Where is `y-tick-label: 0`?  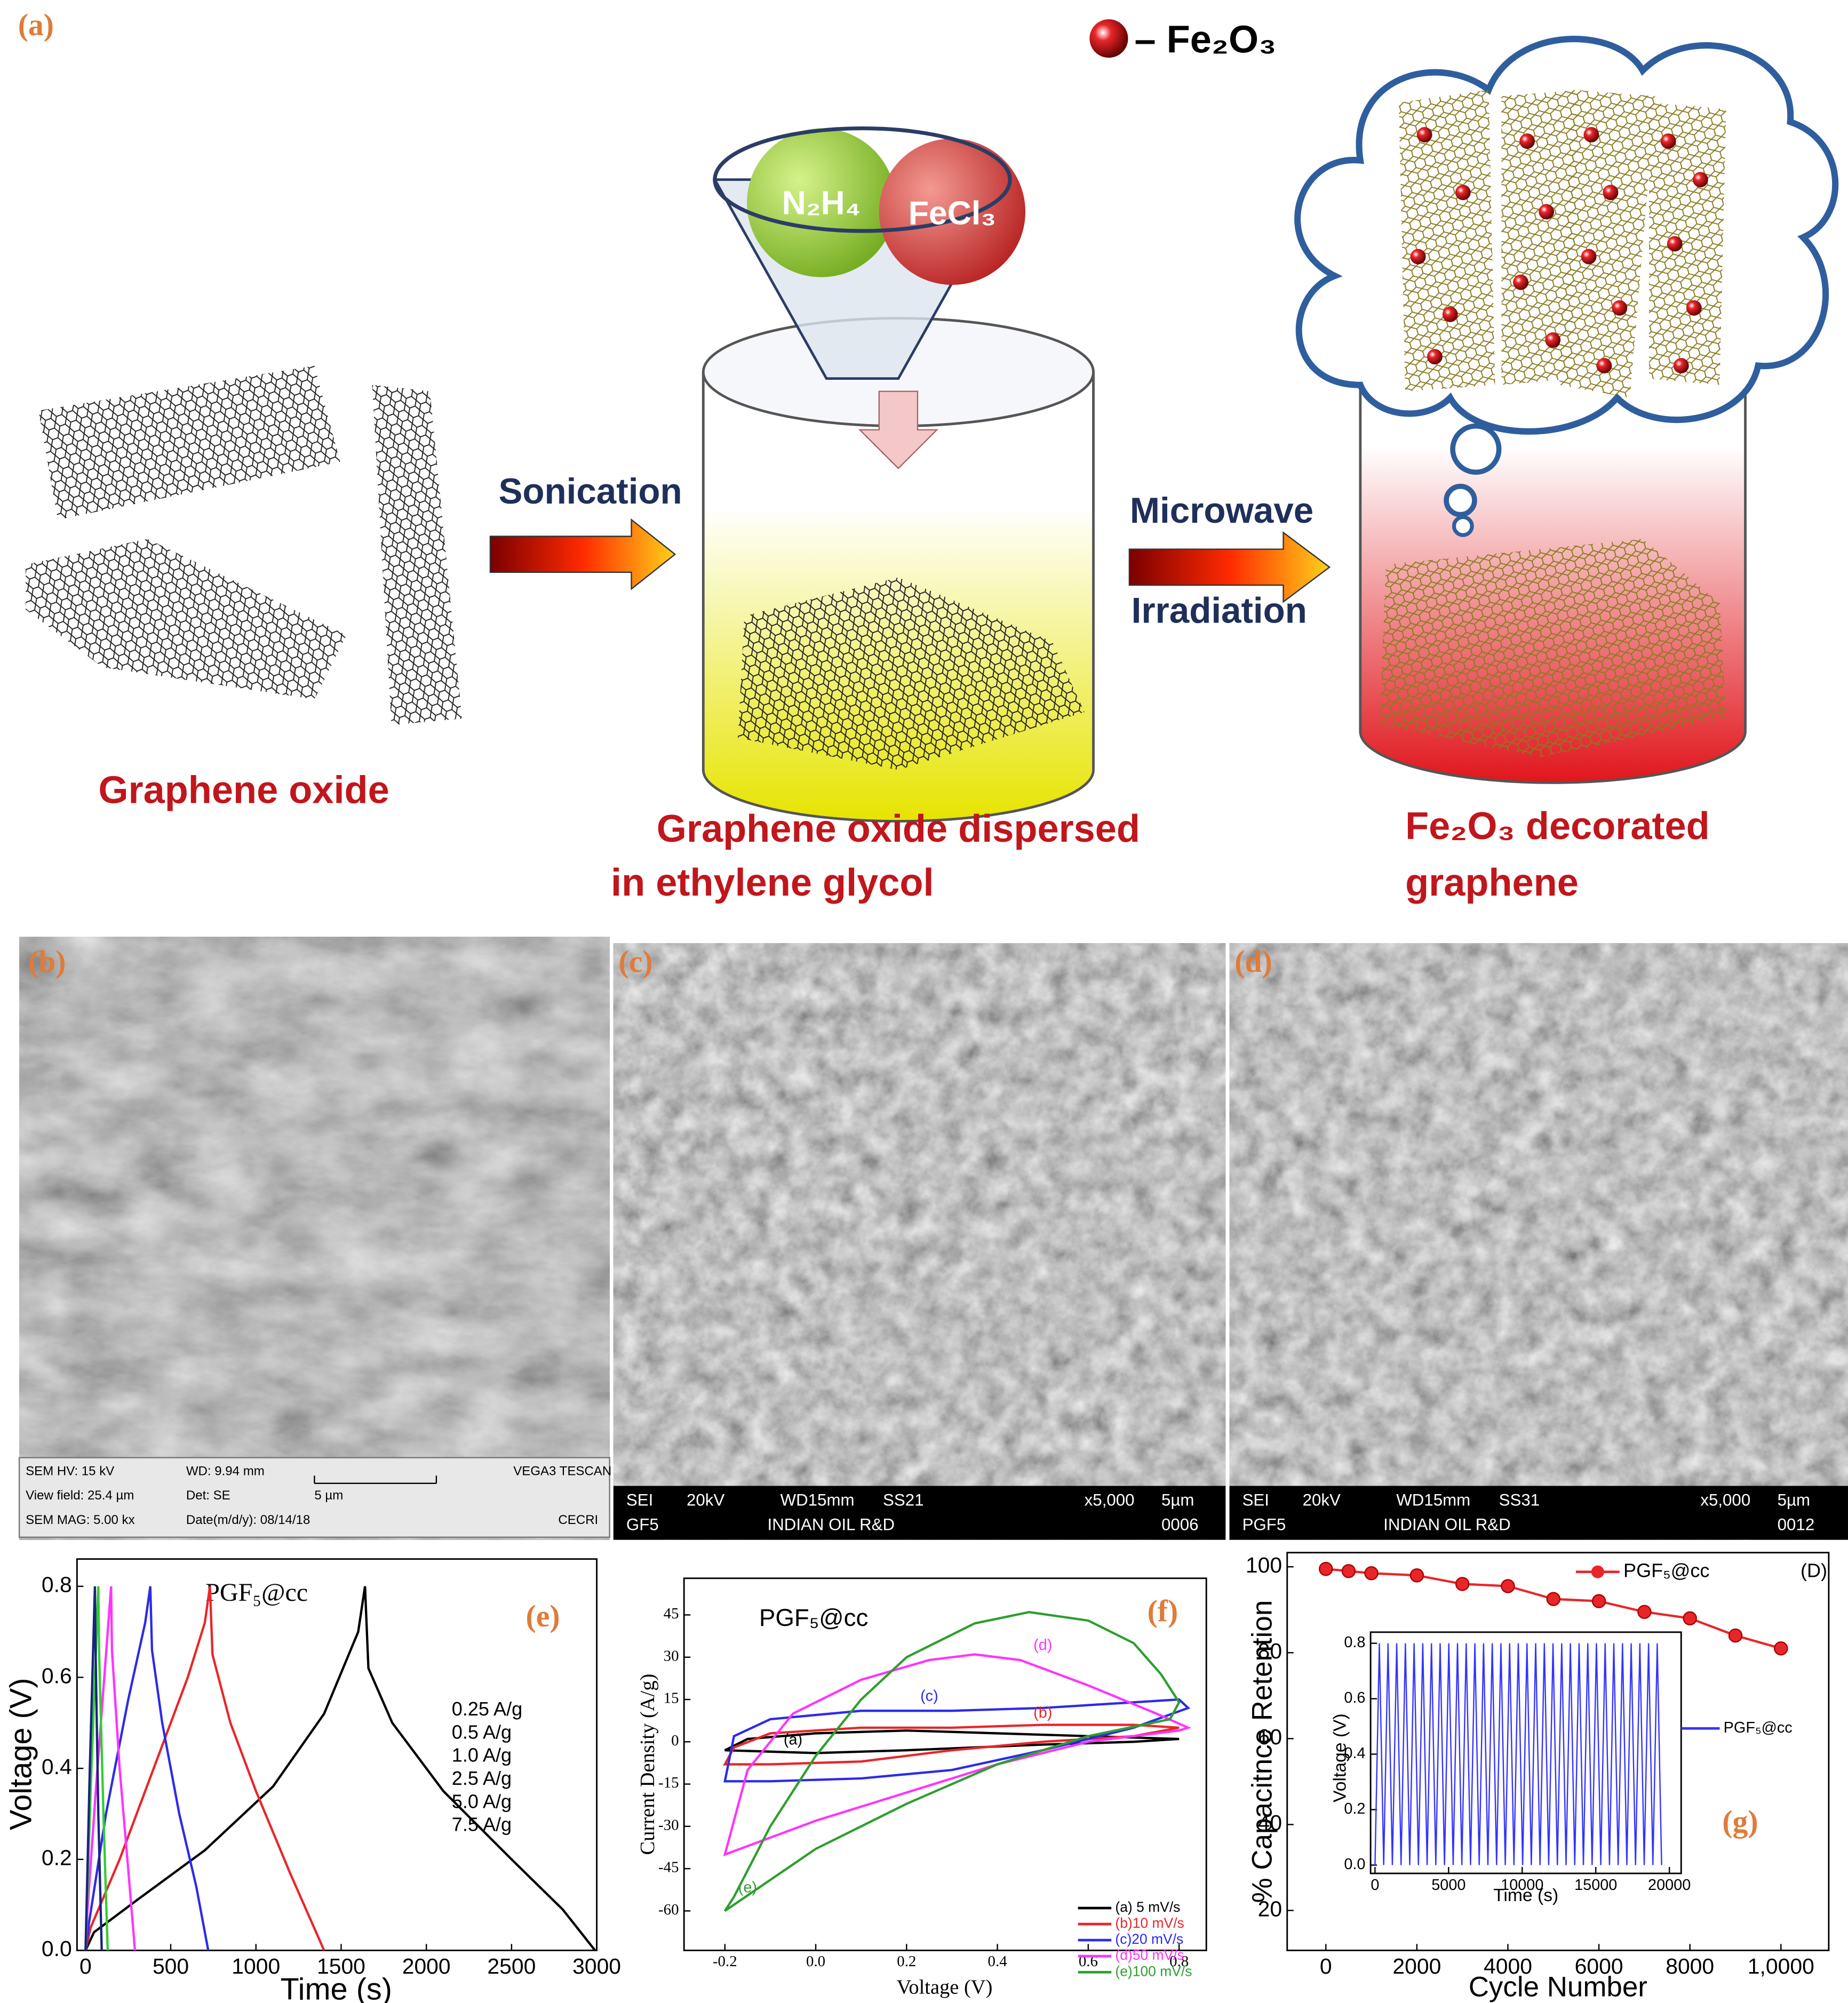
y-tick-label: 0 is located at coordinates (675, 1741).